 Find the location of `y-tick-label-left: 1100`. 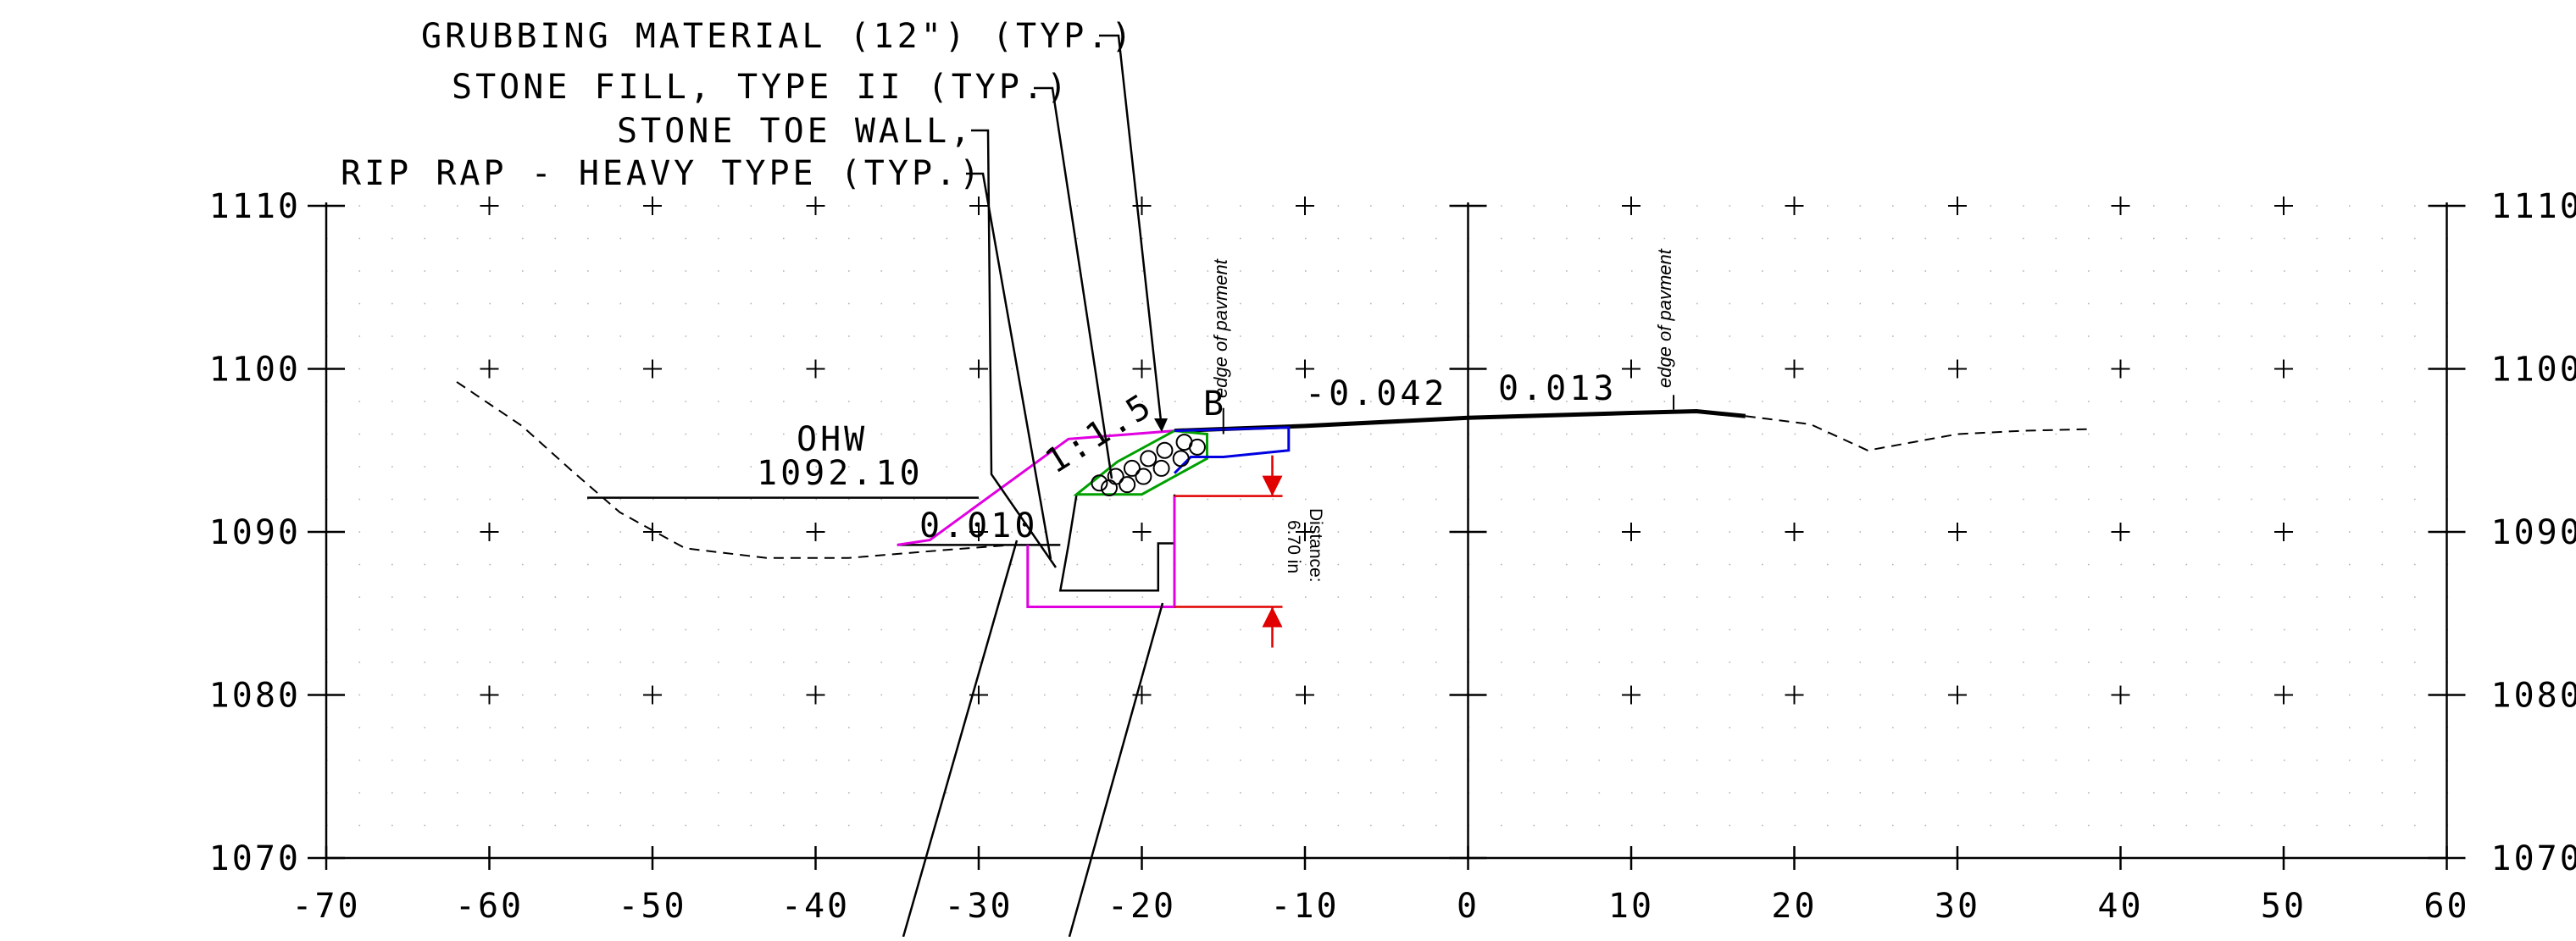

y-tick-label-left: 1100 is located at coordinates (255, 371).